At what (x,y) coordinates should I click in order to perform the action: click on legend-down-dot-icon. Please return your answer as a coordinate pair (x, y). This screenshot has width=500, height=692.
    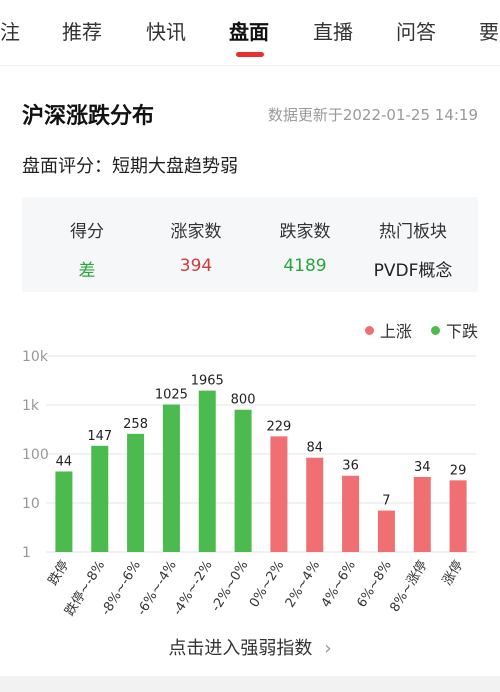
    Looking at the image, I should click on (435, 330).